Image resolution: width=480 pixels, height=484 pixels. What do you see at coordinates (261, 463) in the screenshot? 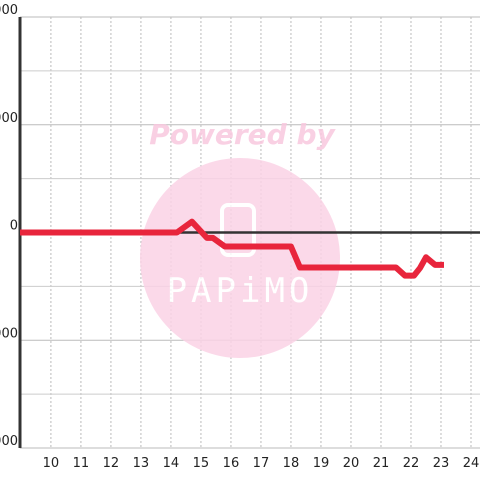
I see `x-tick-label: 17` at bounding box center [261, 463].